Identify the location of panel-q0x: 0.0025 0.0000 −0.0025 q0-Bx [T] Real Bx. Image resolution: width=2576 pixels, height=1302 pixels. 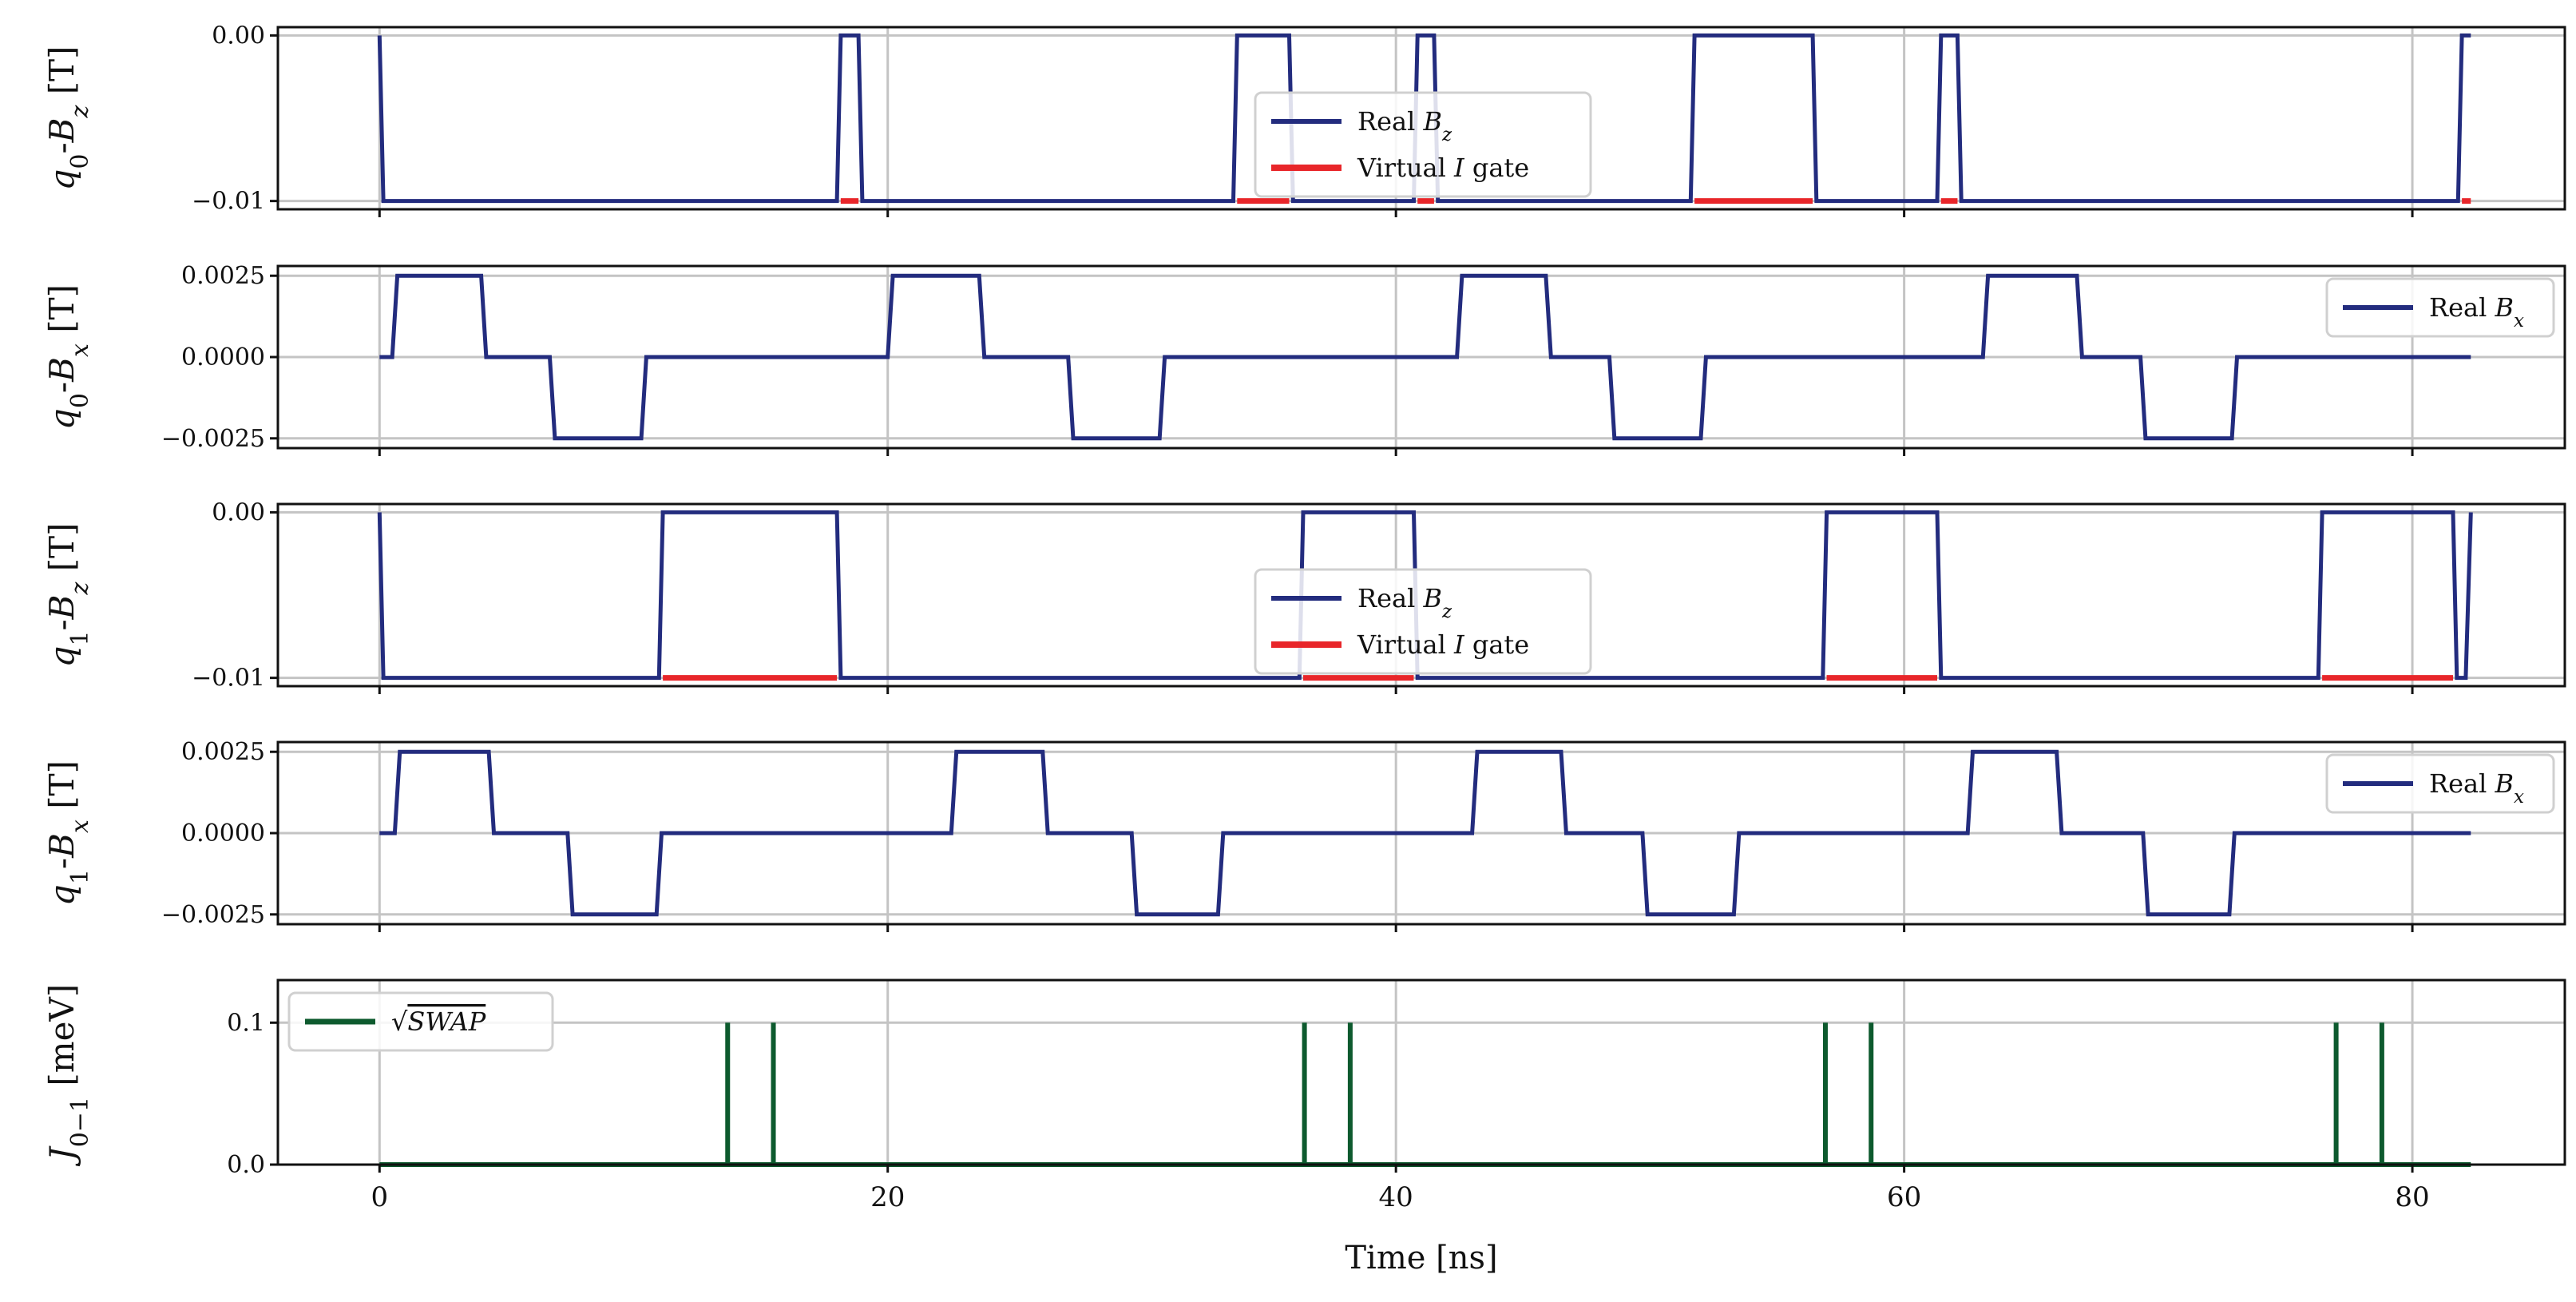
(1304, 359).